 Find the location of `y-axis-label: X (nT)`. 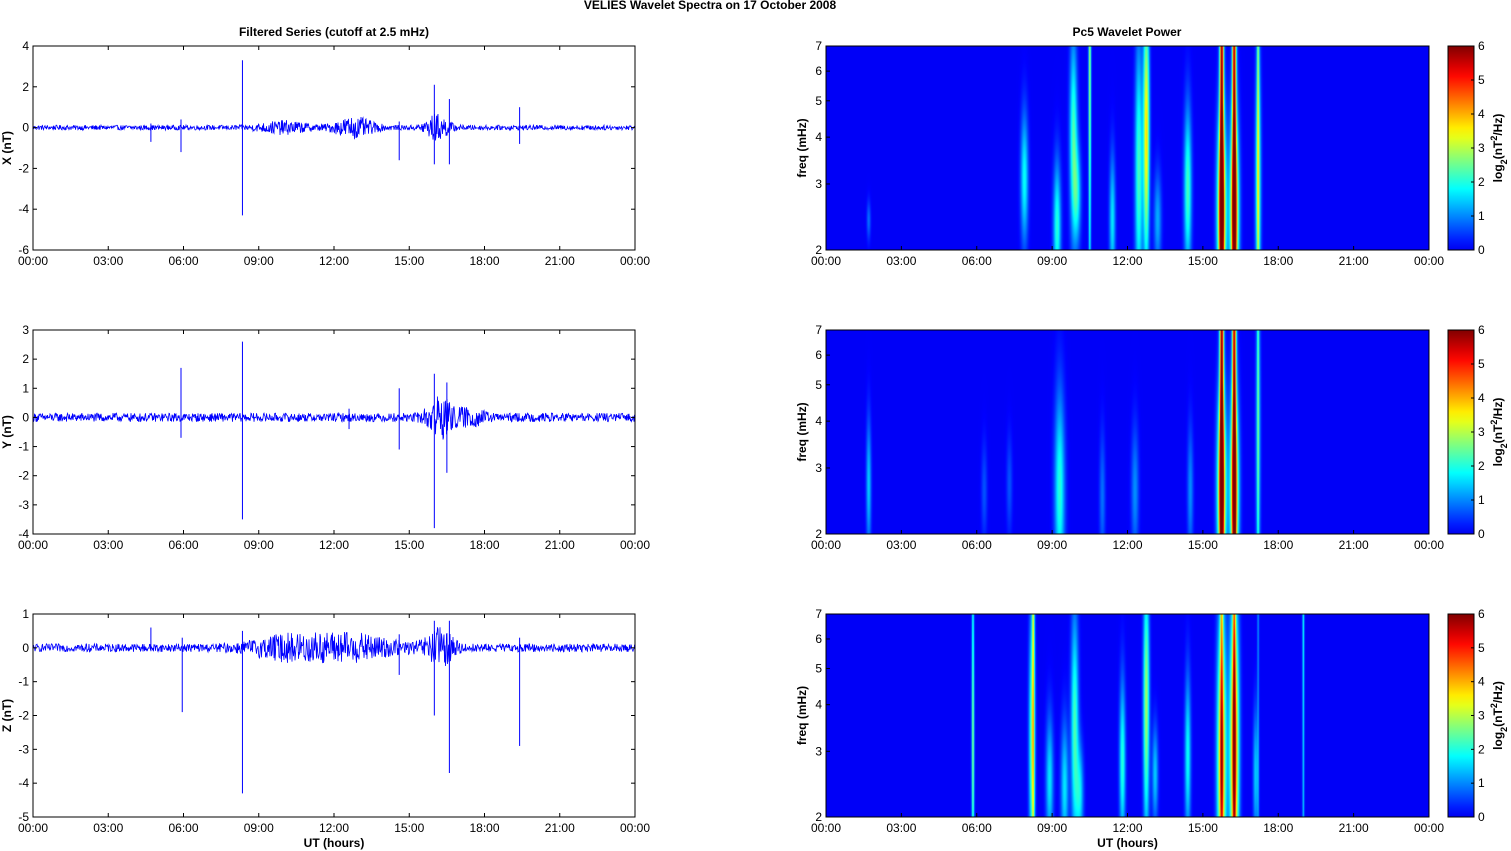

y-axis-label: X (nT) is located at coordinates (7, 148).